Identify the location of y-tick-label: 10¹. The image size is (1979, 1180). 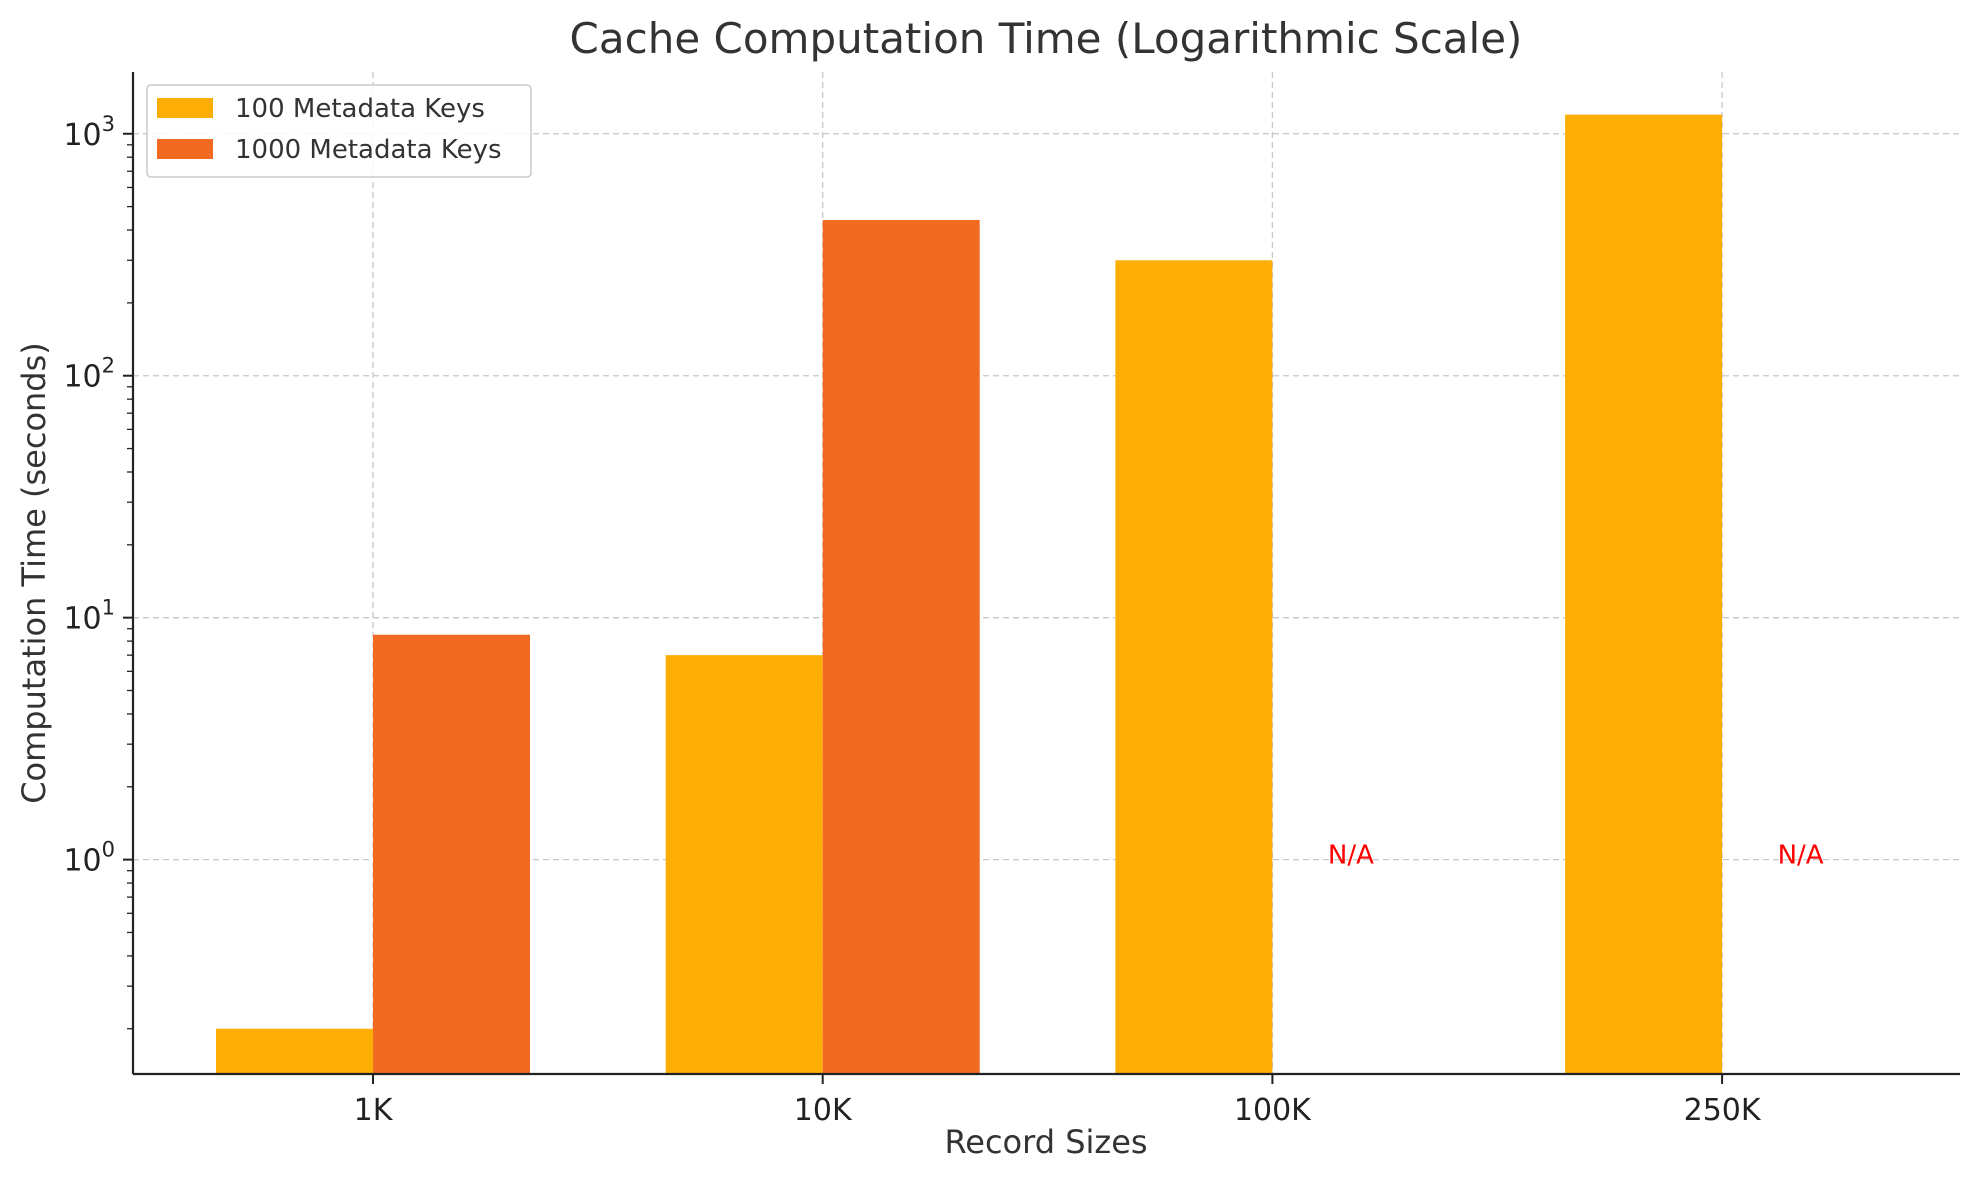
(89, 616).